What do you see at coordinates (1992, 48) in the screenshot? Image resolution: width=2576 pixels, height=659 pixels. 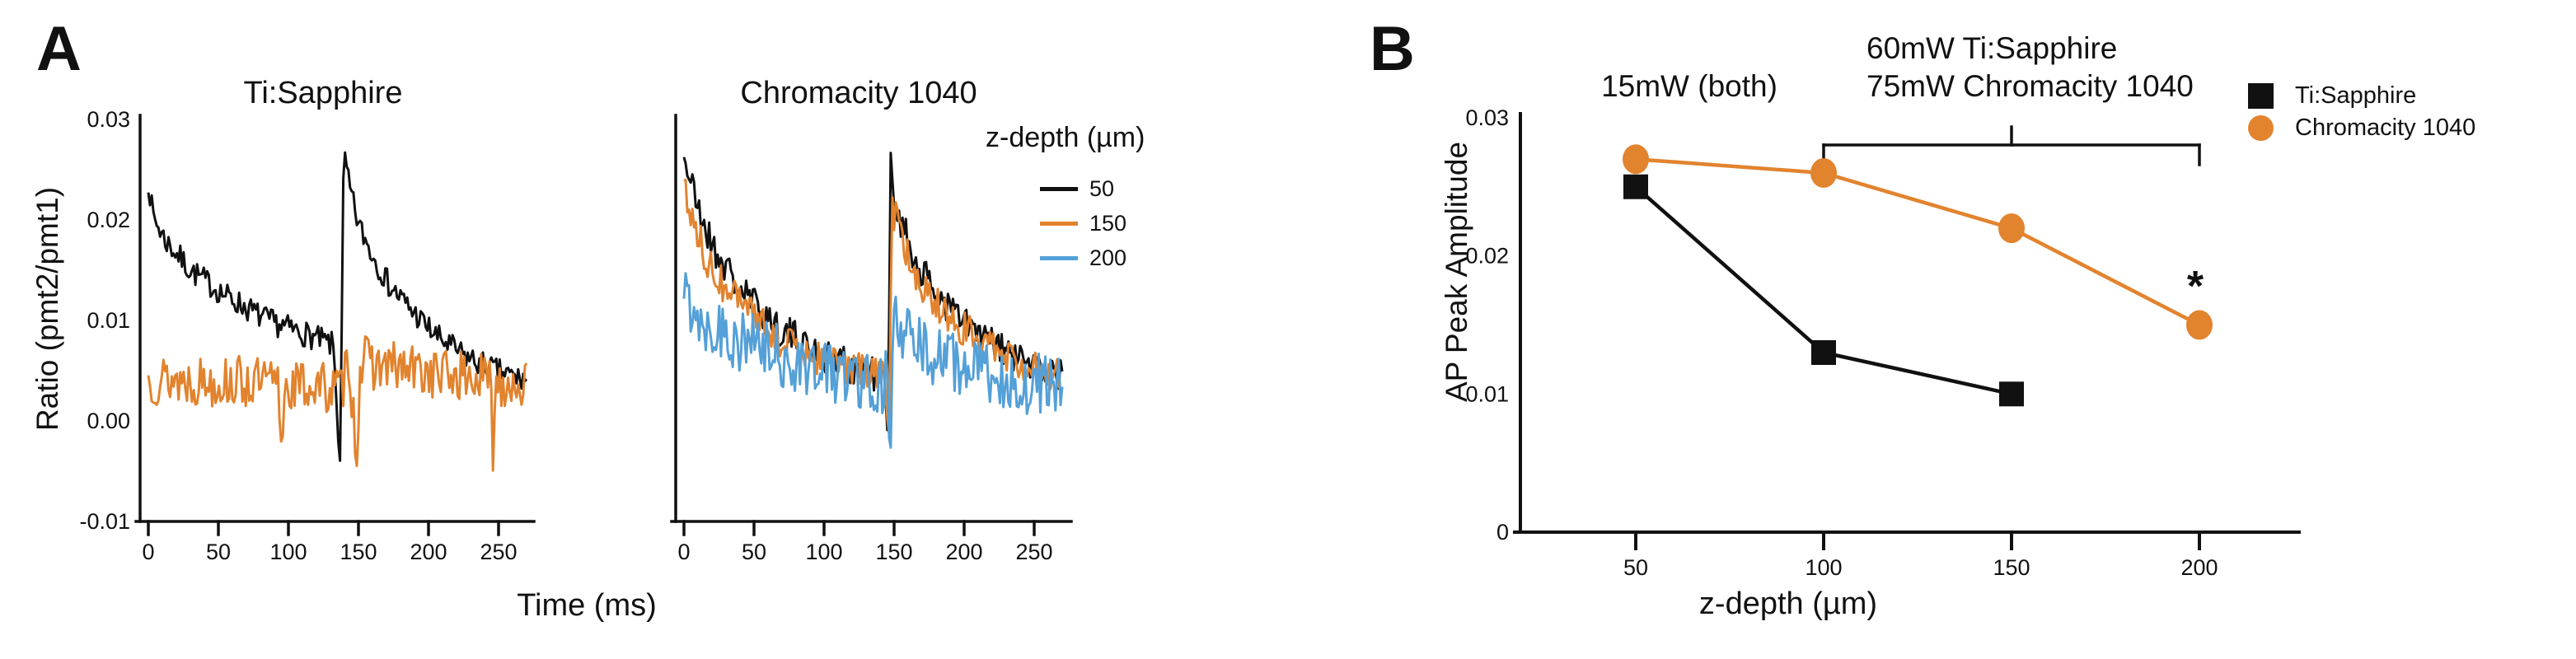 I see `annotation-high-power-line1: 60mW Ti:Sapphire` at bounding box center [1992, 48].